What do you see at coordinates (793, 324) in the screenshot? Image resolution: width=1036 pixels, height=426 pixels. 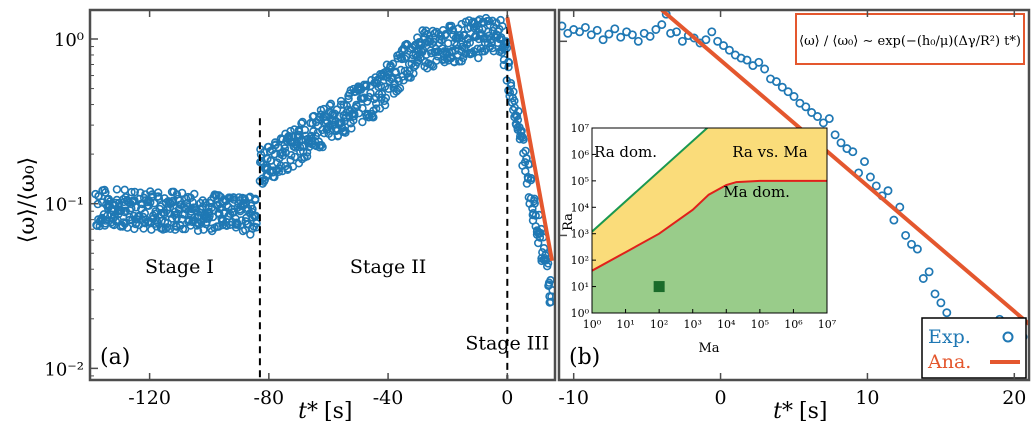 I see `inset-x-tick-label: 10⁶` at bounding box center [793, 324].